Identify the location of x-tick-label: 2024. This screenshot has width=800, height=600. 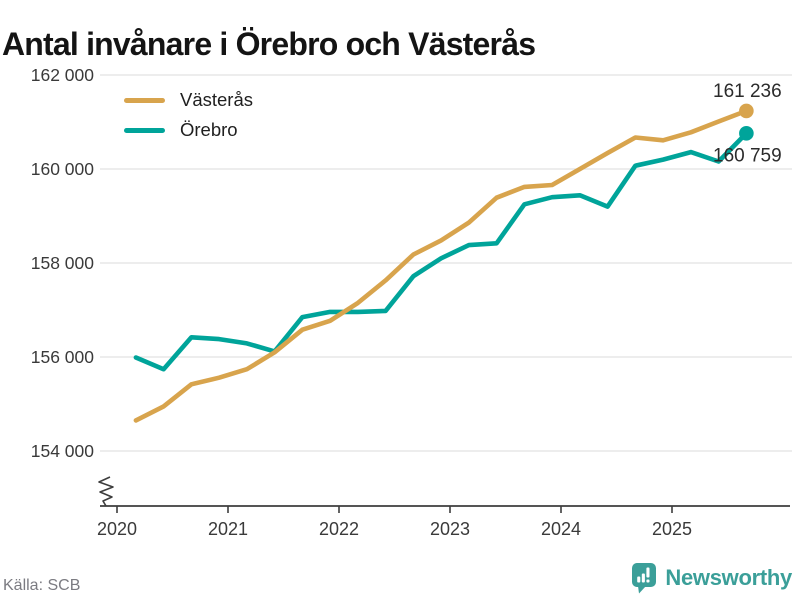
(561, 529).